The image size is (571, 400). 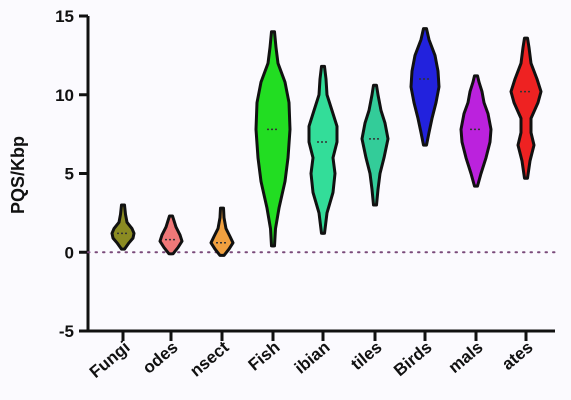 What do you see at coordinates (209, 358) in the screenshot?
I see `x-tick-label: nsect` at bounding box center [209, 358].